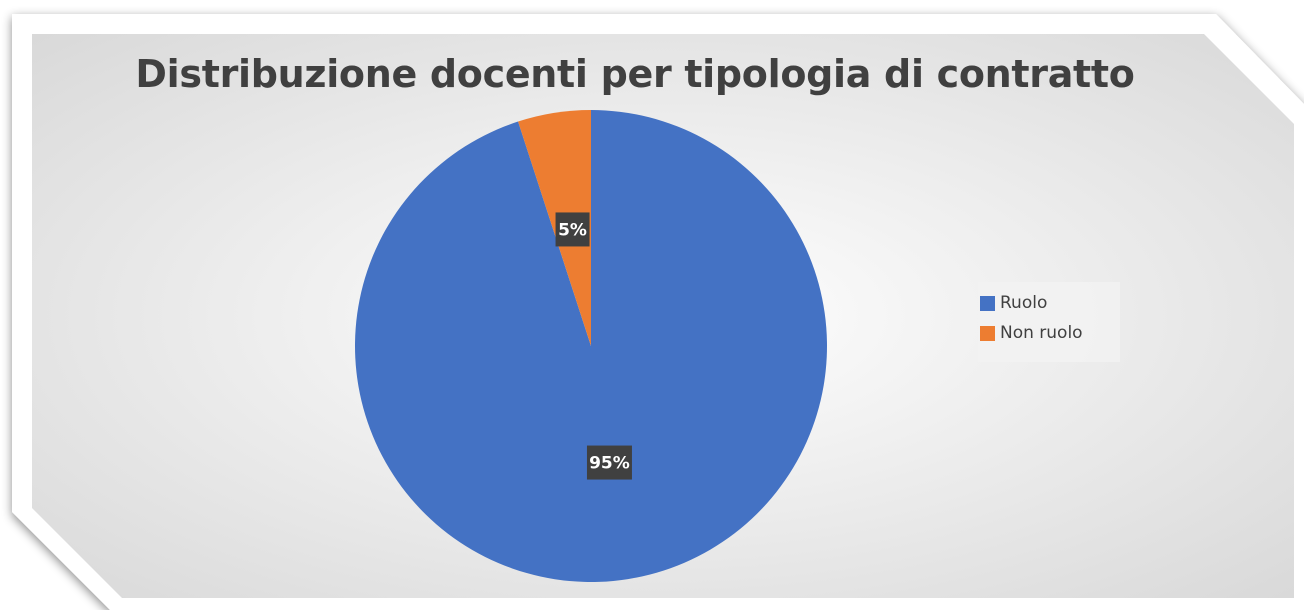 The width and height of the screenshot is (1304, 610). I want to click on data-label-box-non-ruolo, so click(572, 229).